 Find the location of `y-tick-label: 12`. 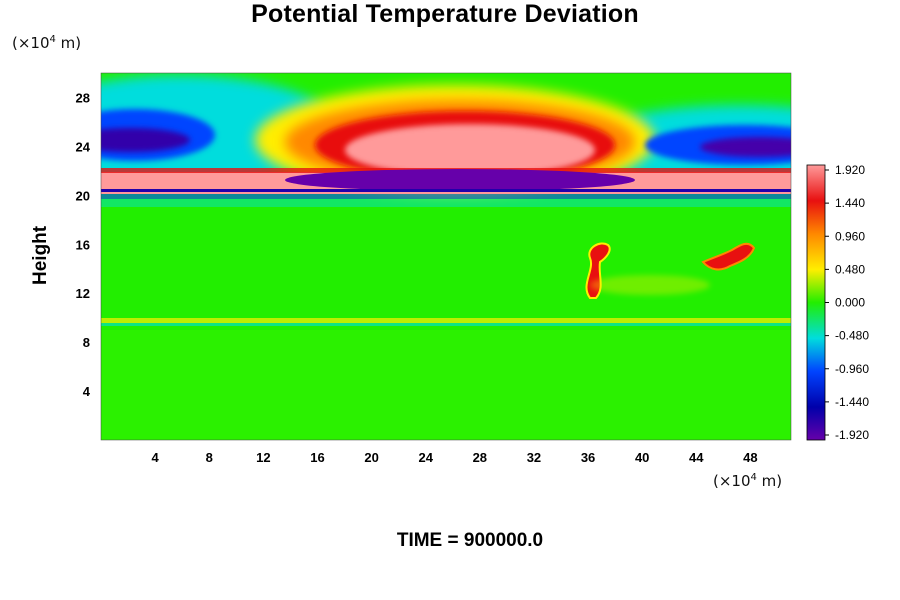

y-tick-label: 12 is located at coordinates (83, 293).